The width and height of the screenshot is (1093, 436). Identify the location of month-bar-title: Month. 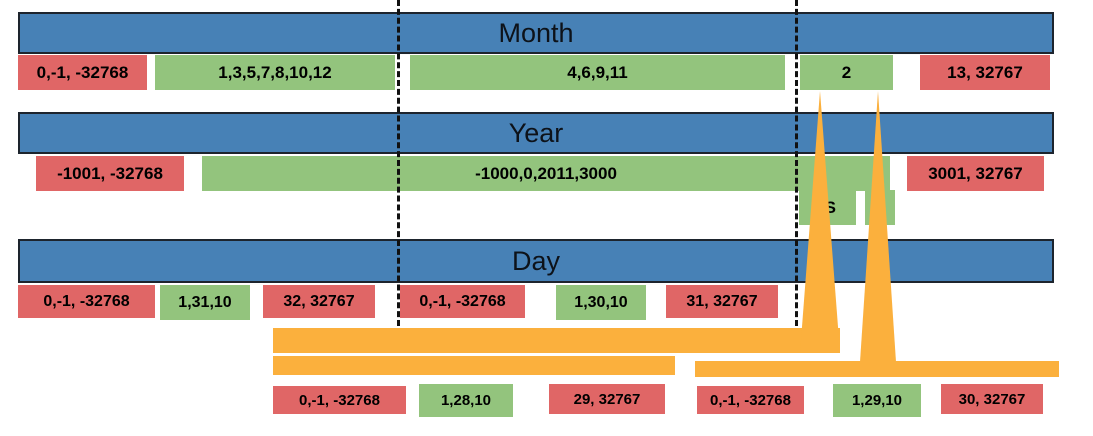
(536, 32).